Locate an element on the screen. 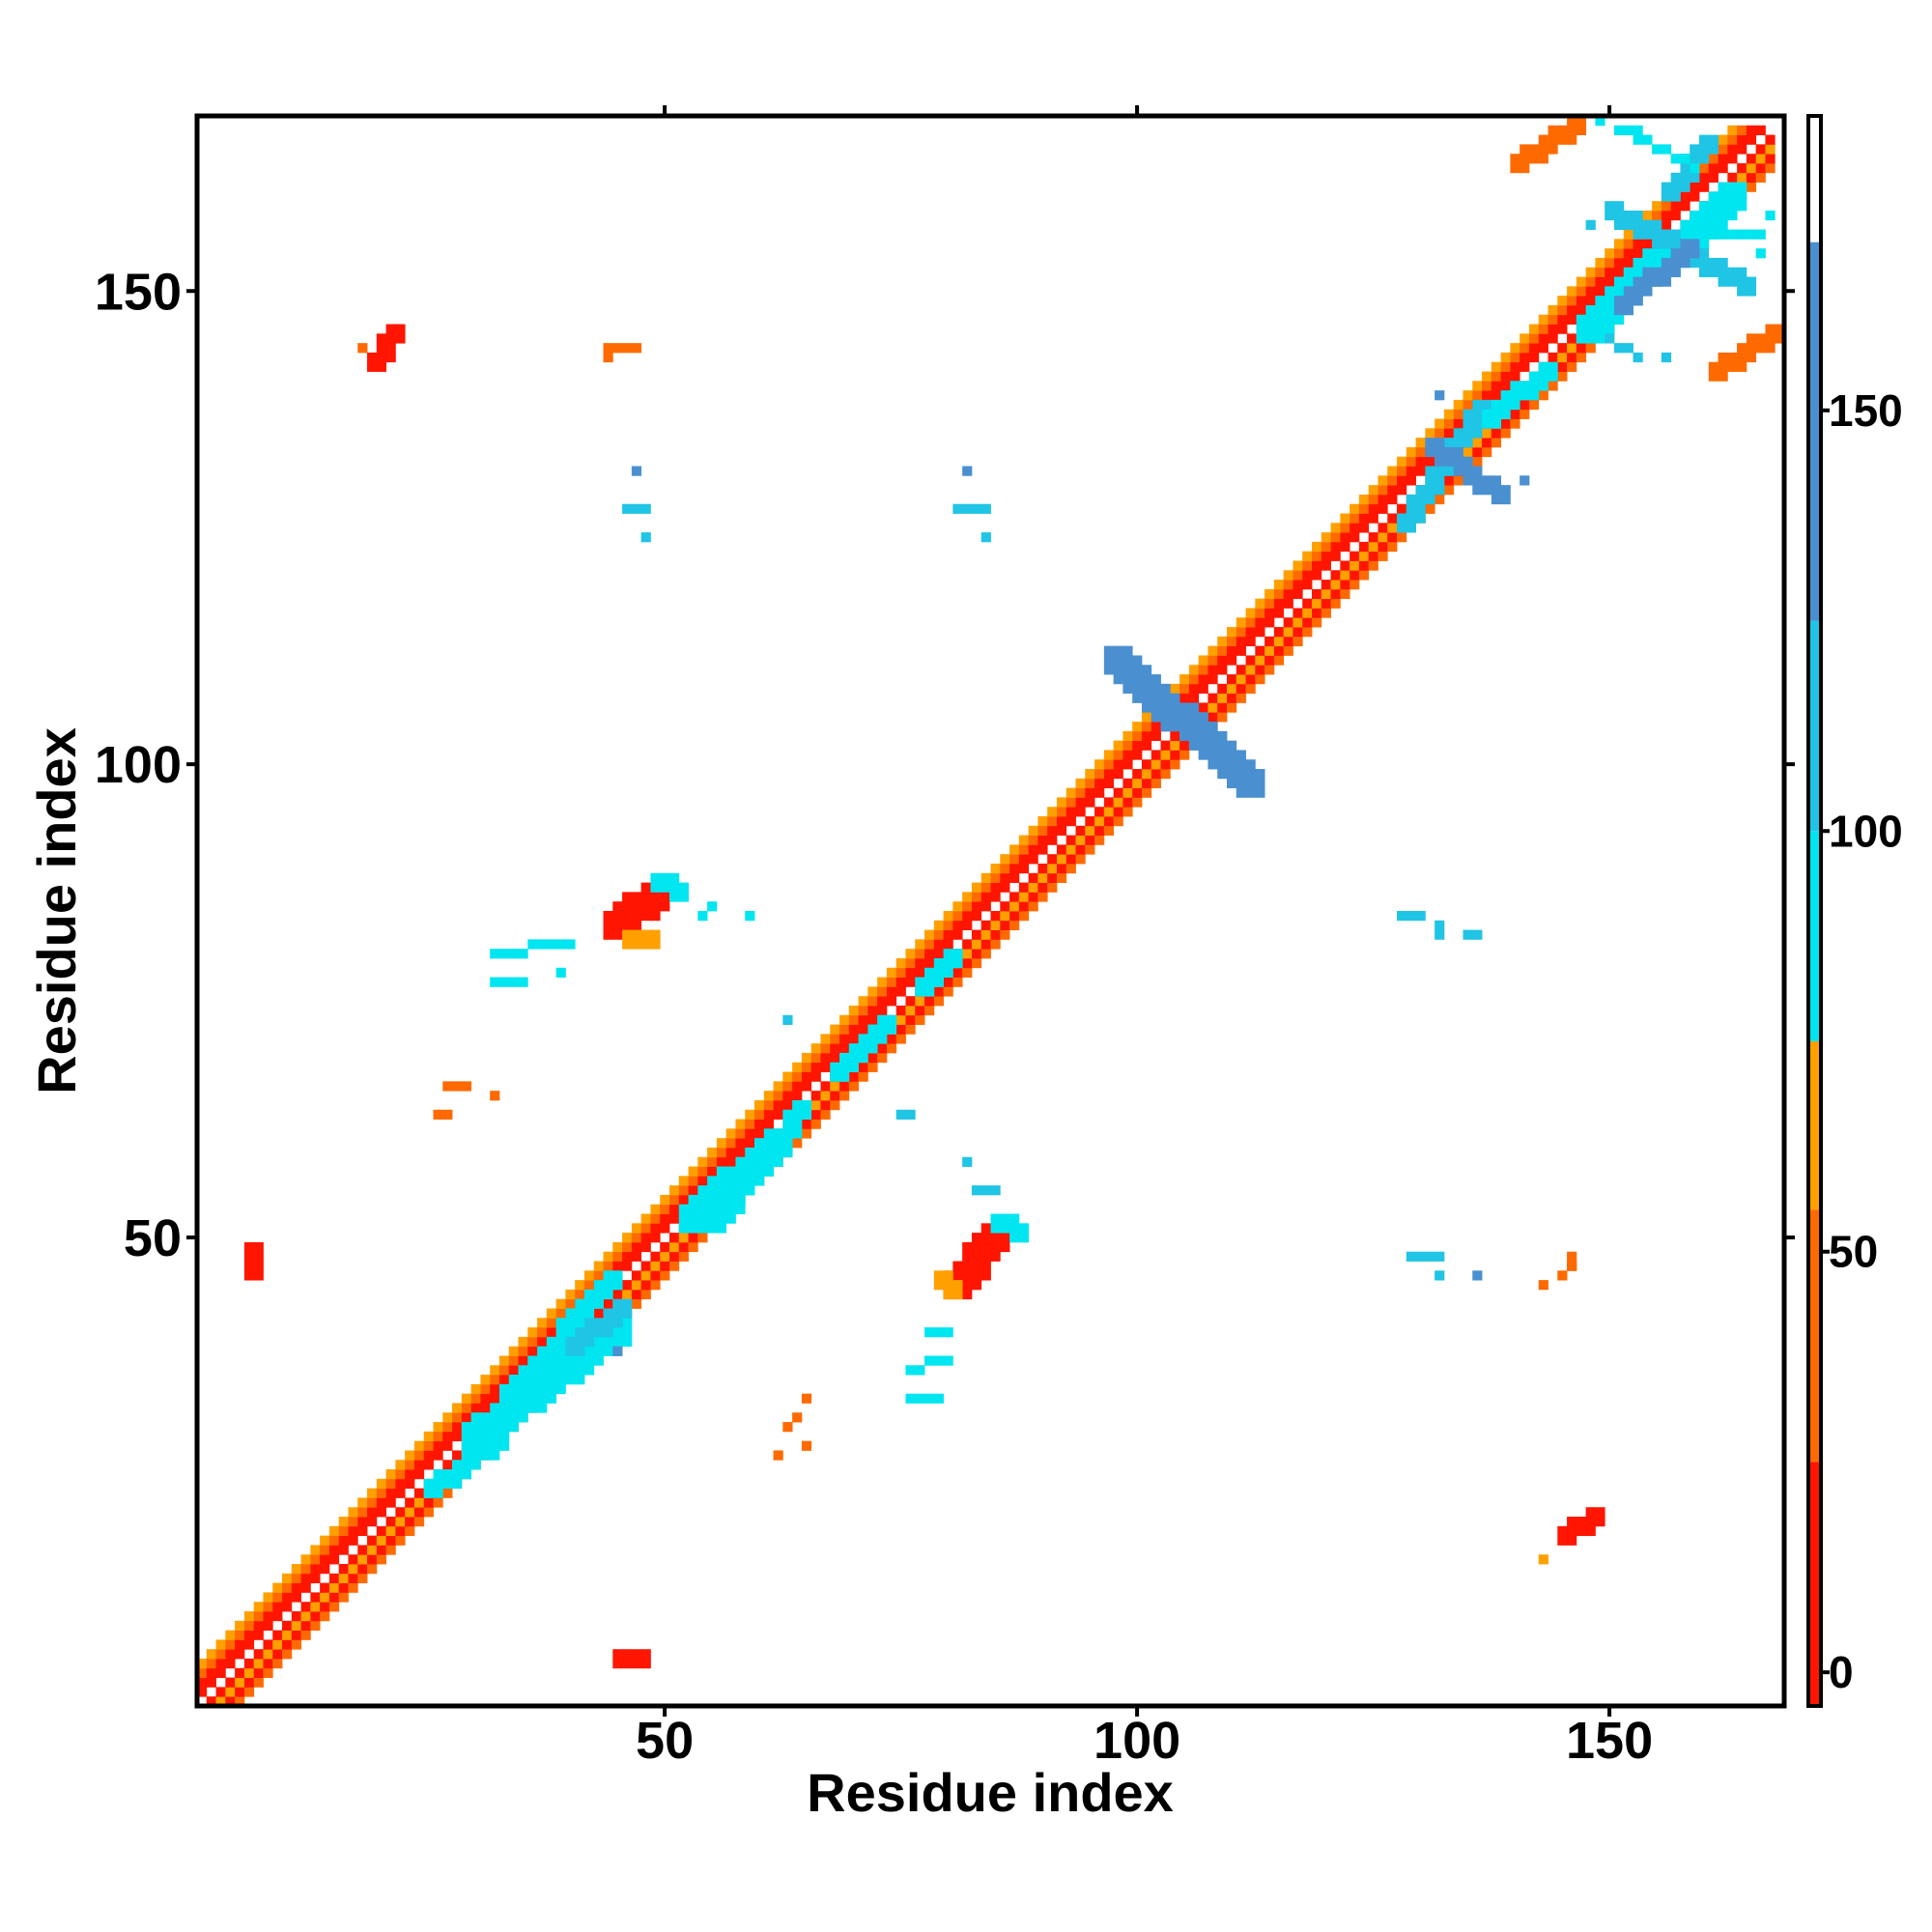  contact-point is located at coordinates (1440, 934).